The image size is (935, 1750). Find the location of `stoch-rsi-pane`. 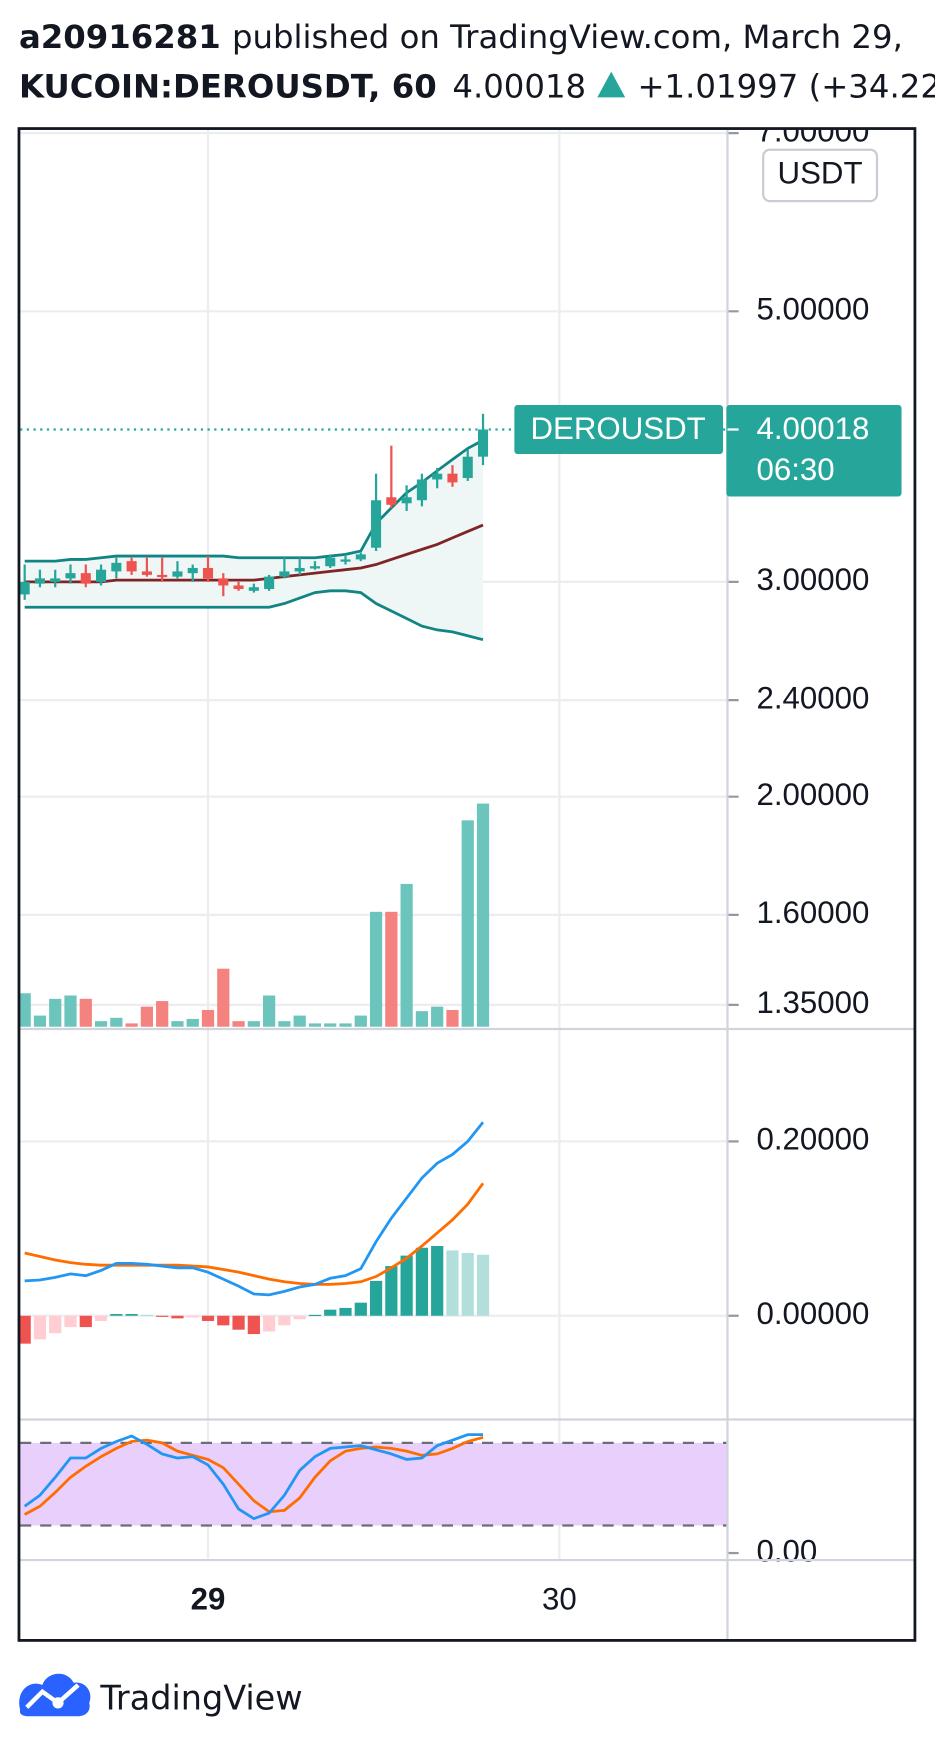

stoch-rsi-pane is located at coordinates (374, 1480).